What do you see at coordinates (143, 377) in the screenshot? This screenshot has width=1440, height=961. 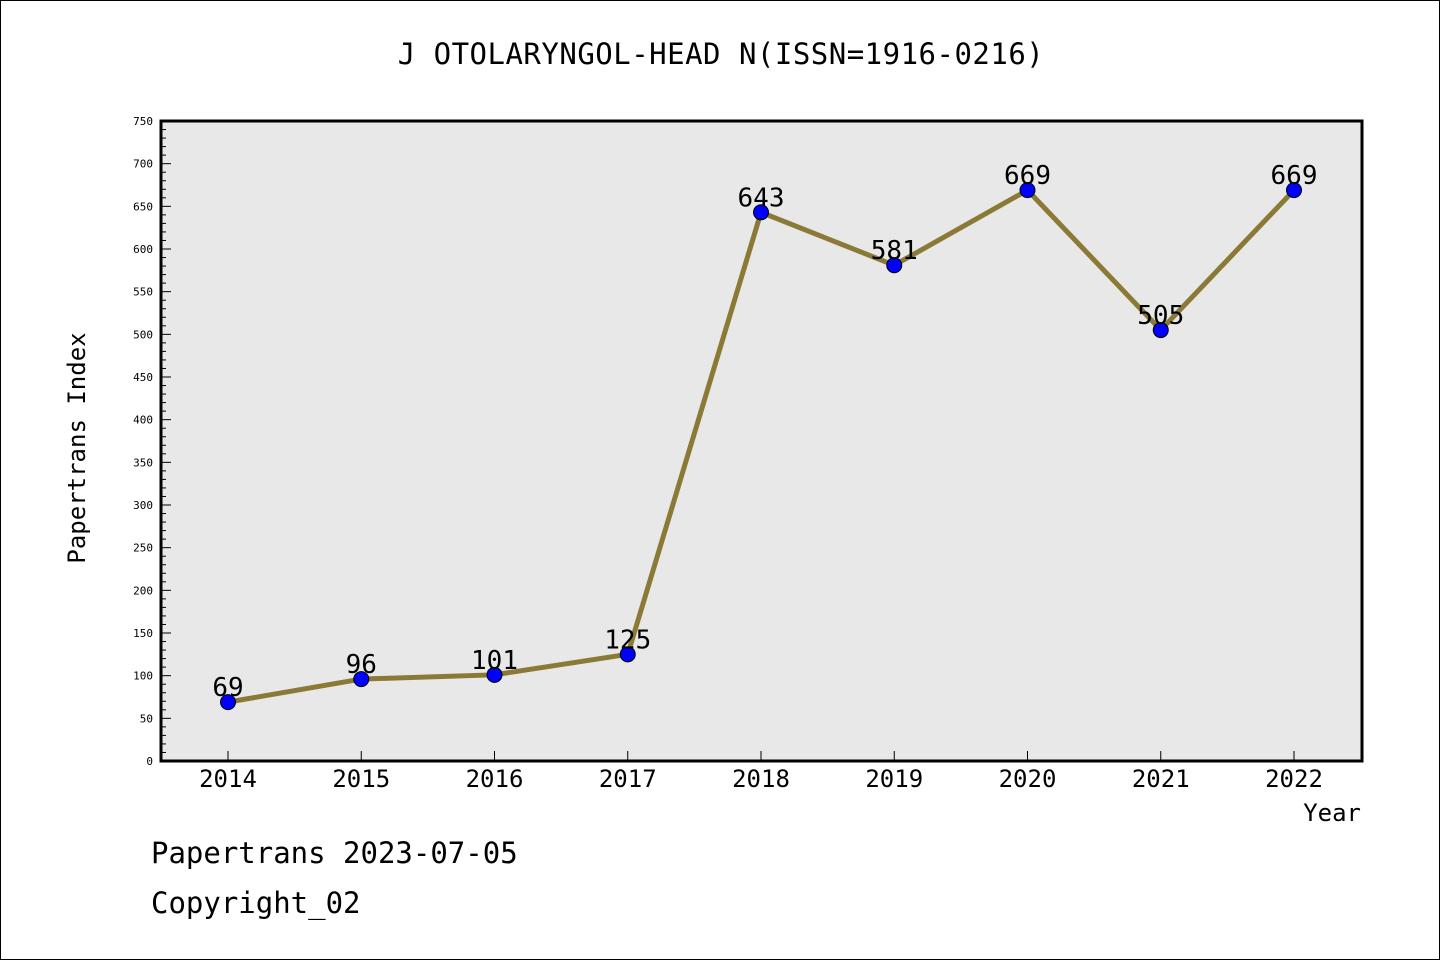 I see `y-tick-label: 450` at bounding box center [143, 377].